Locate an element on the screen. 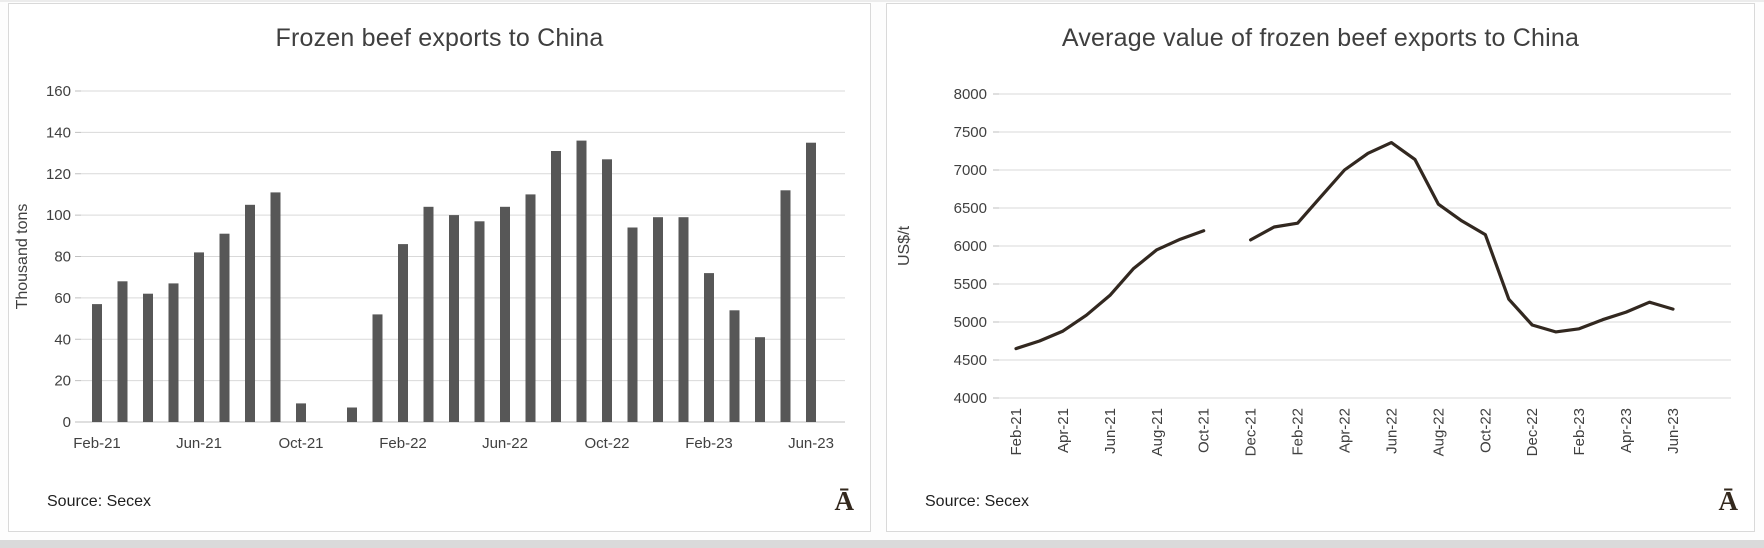 Image resolution: width=1764 pixels, height=548 pixels. y-tick-label: 80 is located at coordinates (62, 257).